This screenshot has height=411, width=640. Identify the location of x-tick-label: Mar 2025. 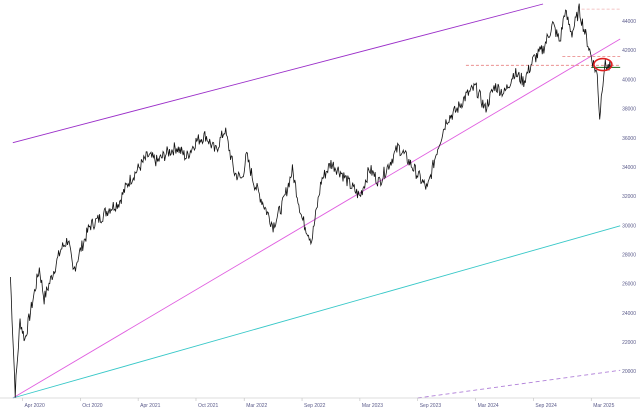
(603, 406).